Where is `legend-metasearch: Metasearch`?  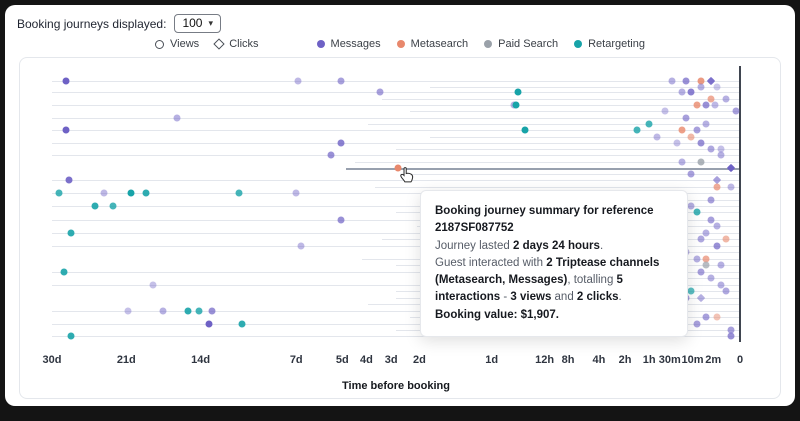 legend-metasearch: Metasearch is located at coordinates (432, 44).